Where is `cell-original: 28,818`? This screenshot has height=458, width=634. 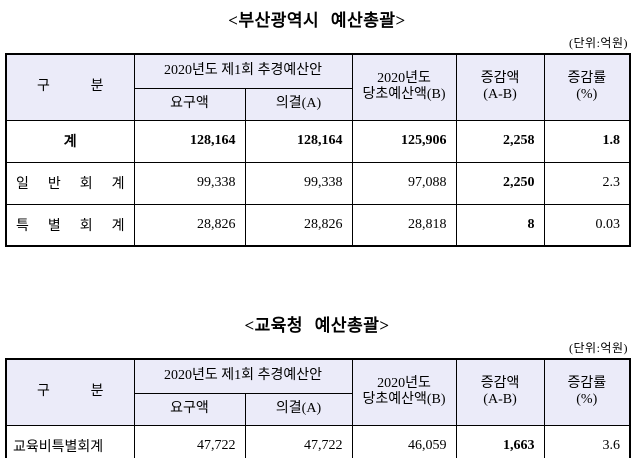
cell-original: 28,818 is located at coordinates (404, 225).